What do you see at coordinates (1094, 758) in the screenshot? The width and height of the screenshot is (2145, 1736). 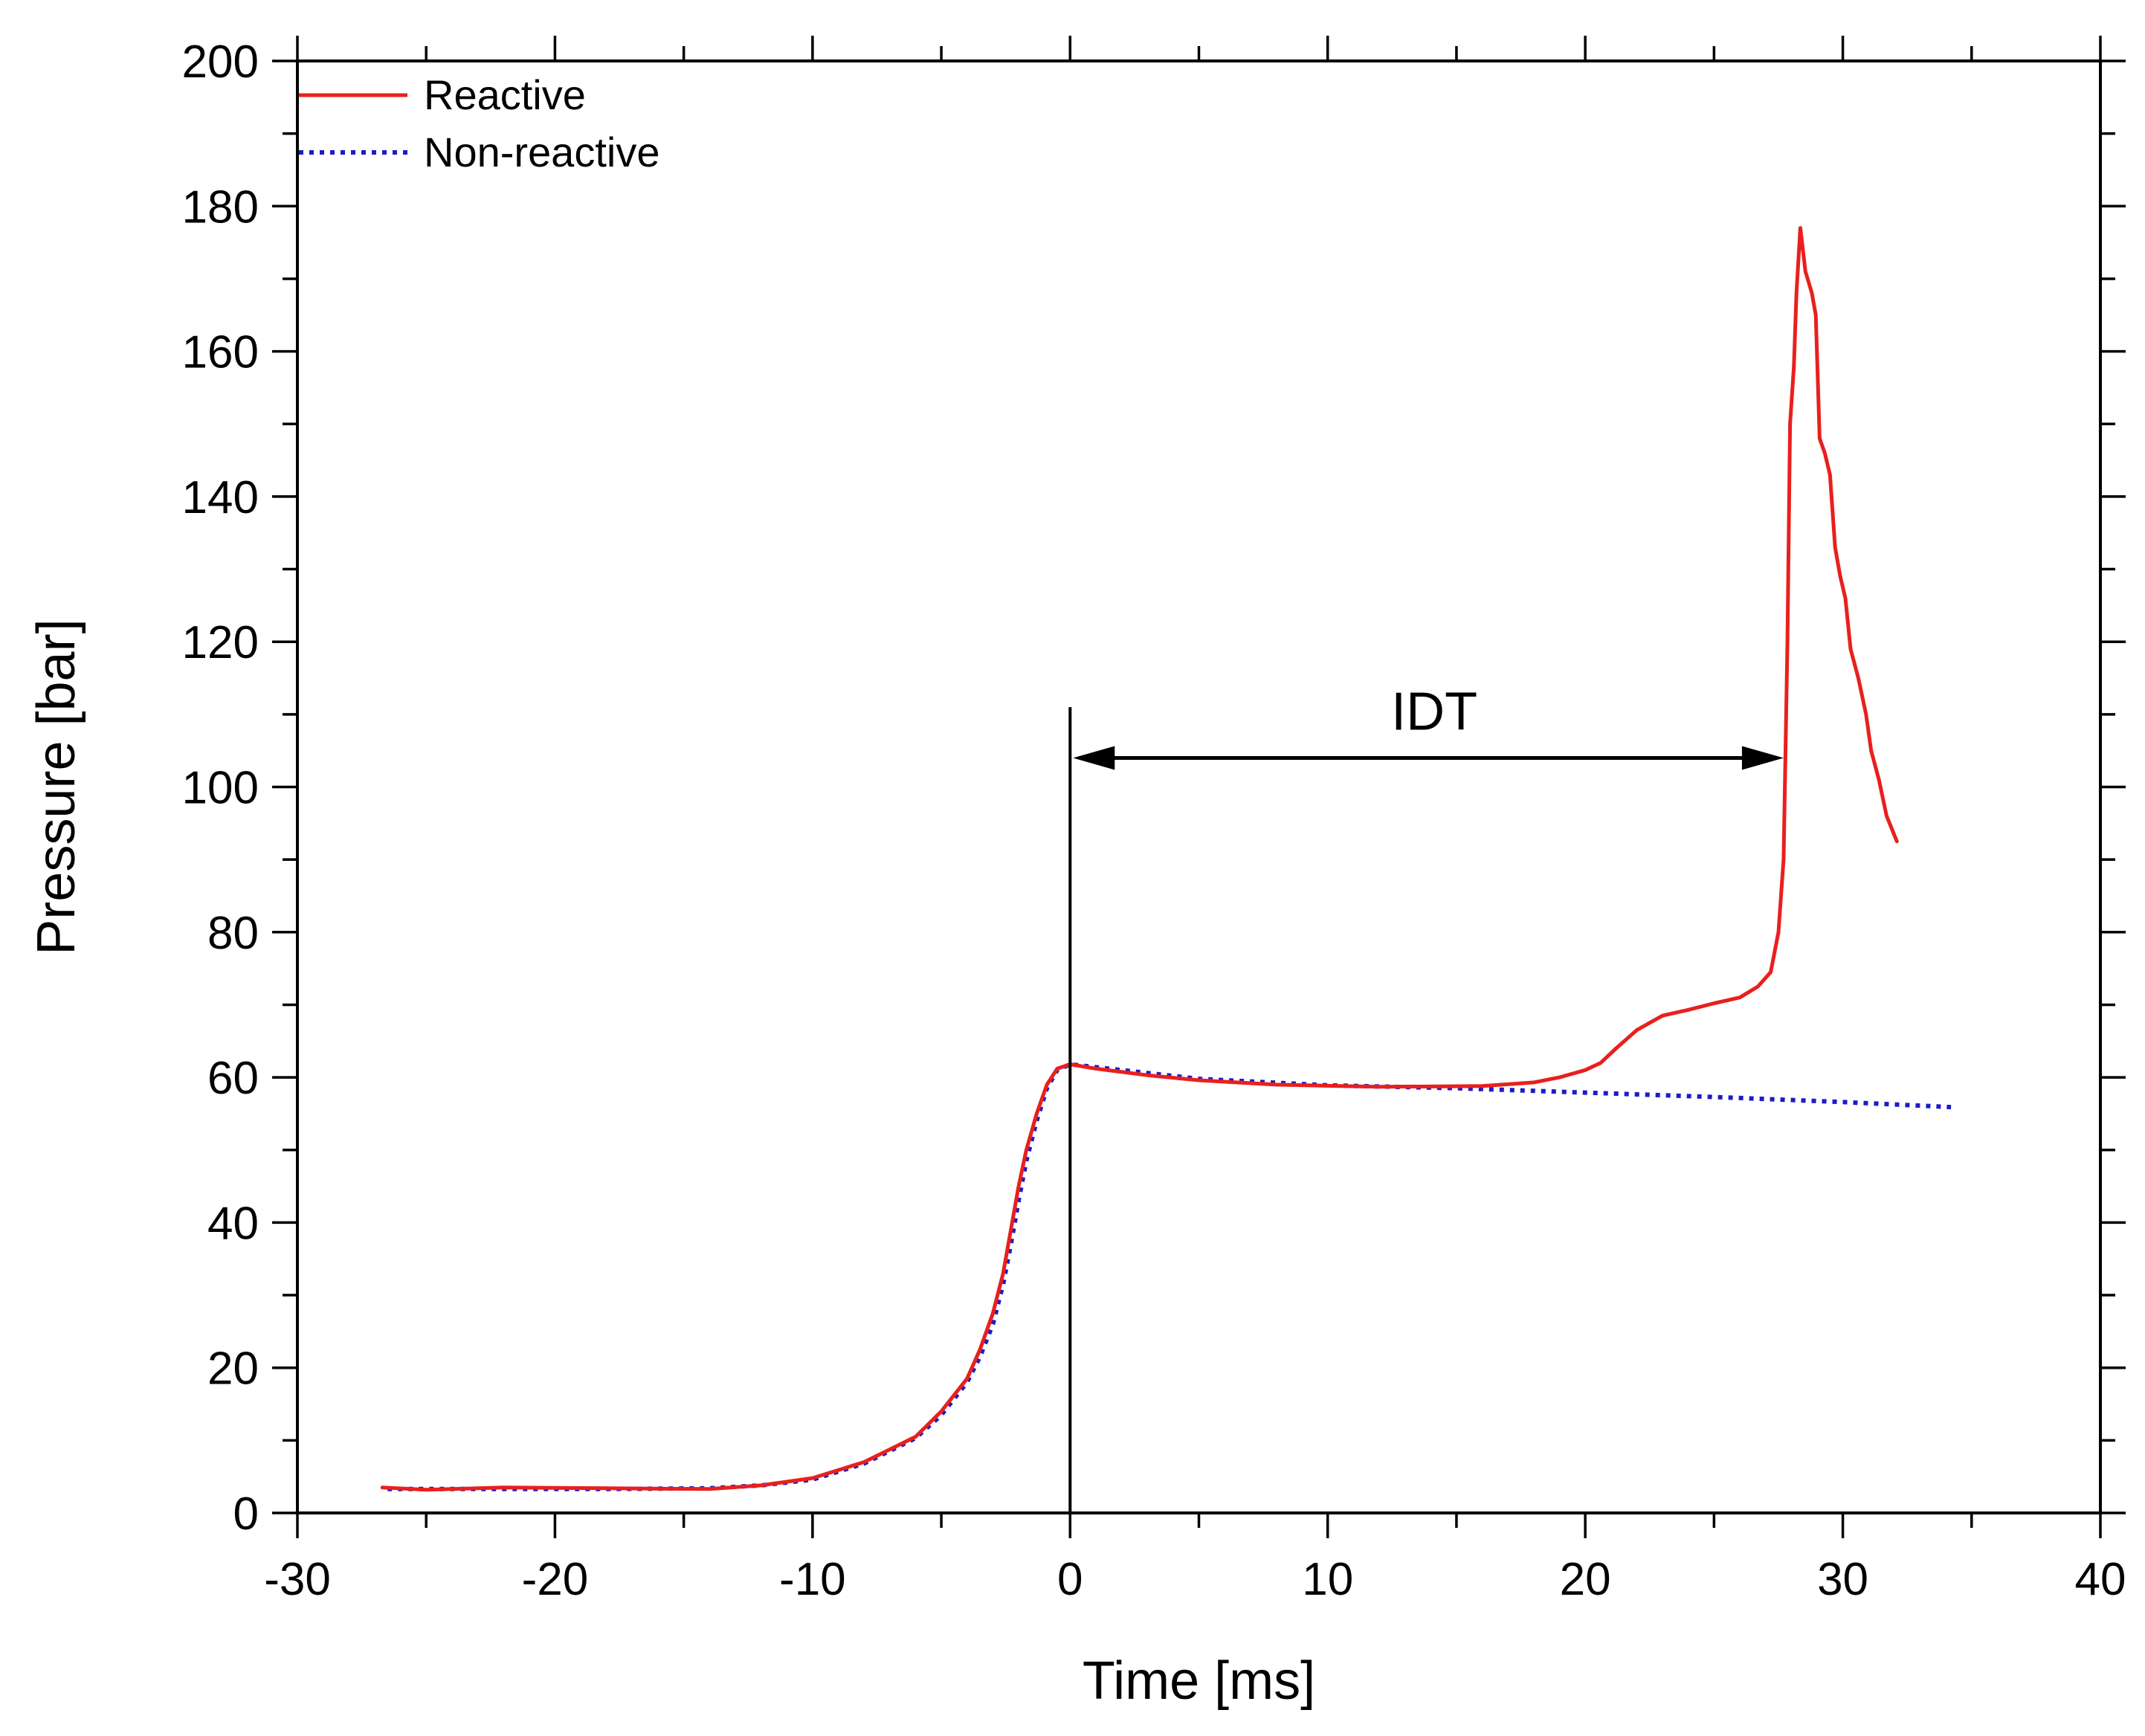 I see `idt-arrowhead-left` at bounding box center [1094, 758].